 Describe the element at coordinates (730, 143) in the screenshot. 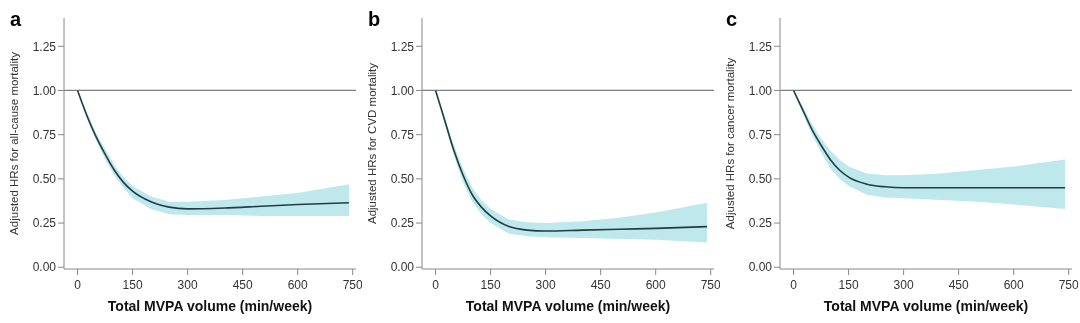

I see `y-axis-title: Adjusted HRs for cancer mortality` at that location.